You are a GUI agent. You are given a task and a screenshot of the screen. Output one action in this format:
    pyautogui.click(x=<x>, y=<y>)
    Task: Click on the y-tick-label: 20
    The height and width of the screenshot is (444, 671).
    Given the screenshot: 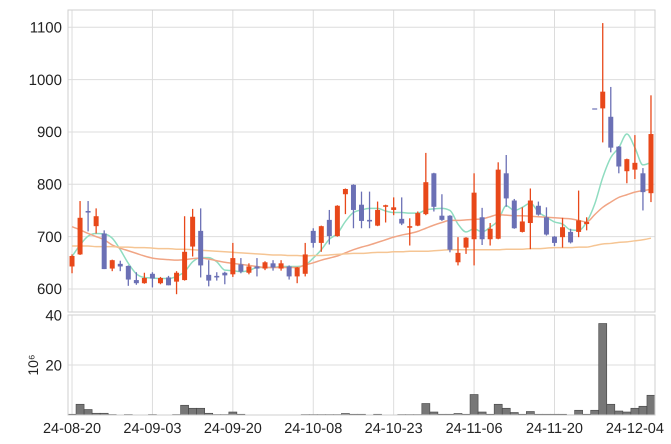 What is the action you would take?
    pyautogui.click(x=53, y=365)
    